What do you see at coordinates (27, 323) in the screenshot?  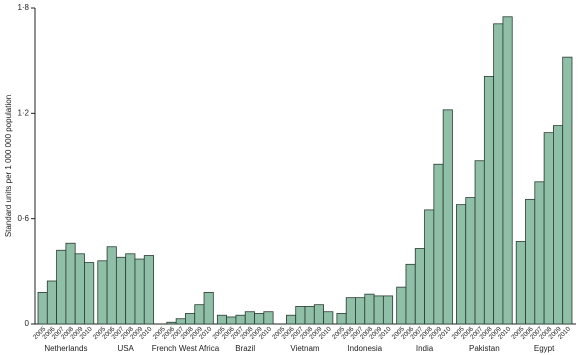 I see `y-tick-label: 0` at bounding box center [27, 323].